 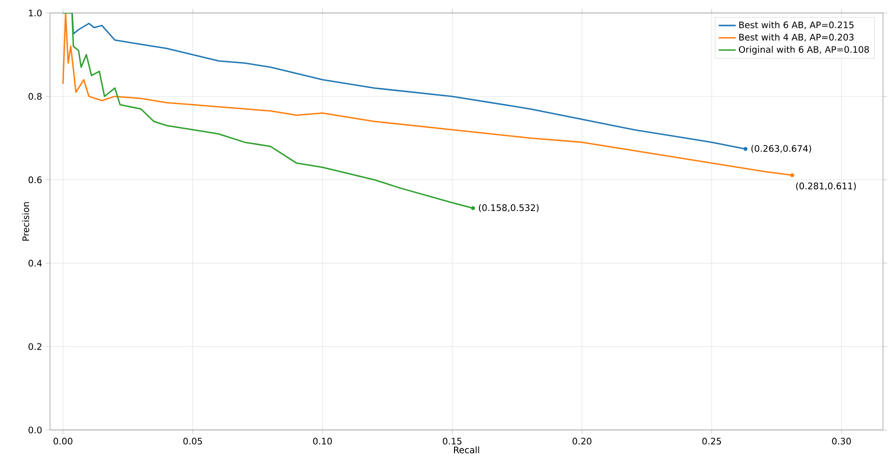 I want to click on x-tick-label: 0.05, so click(x=192, y=441).